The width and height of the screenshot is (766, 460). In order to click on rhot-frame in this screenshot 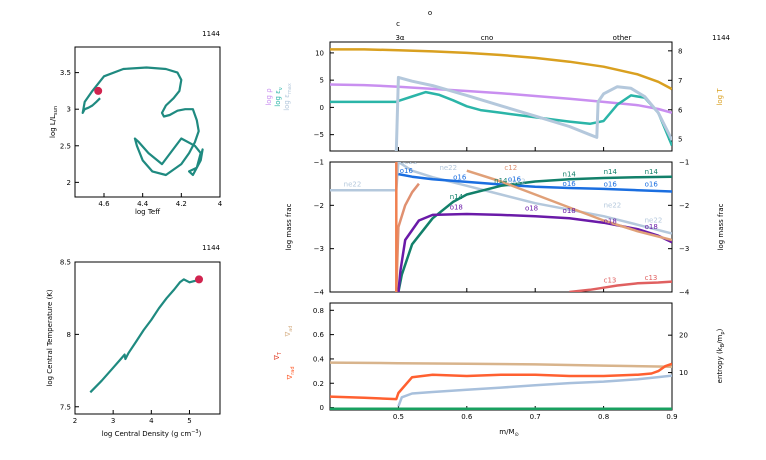, I will do `click(147, 338)`.